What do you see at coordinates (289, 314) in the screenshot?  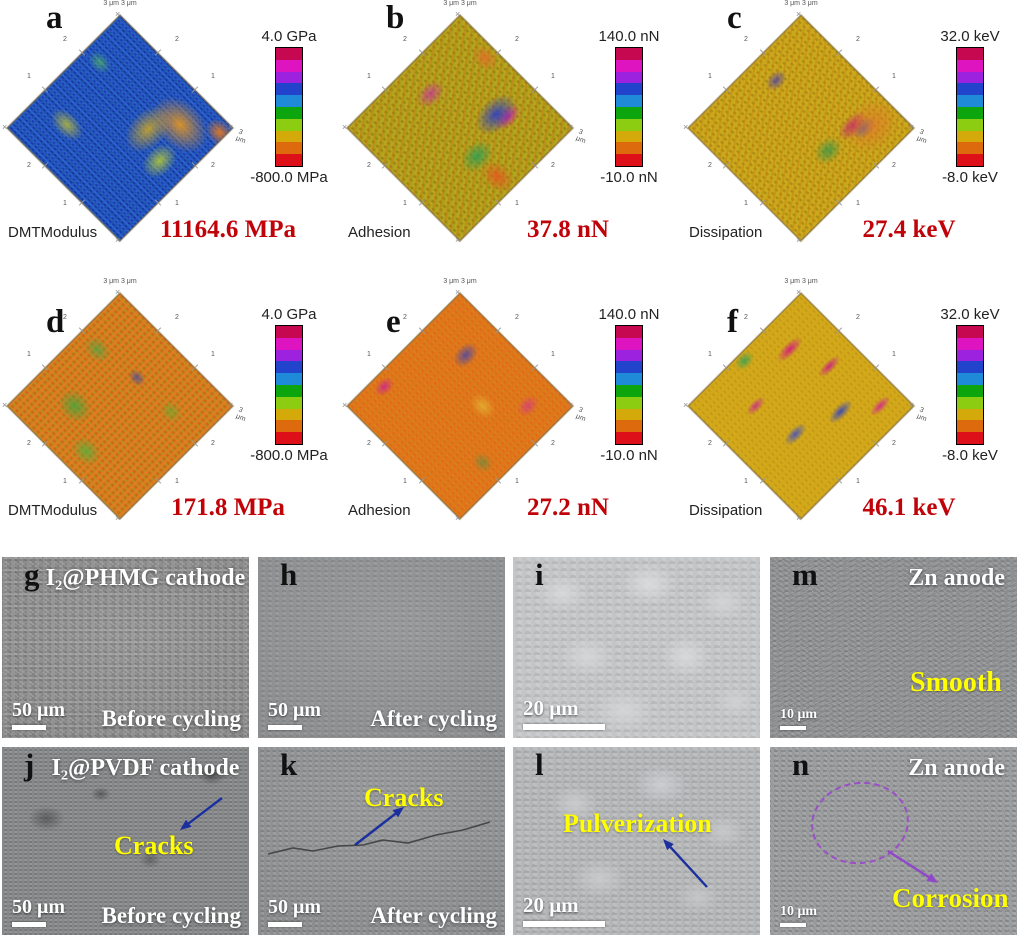 I see `colorbar-max-label: 4.0 GPa` at bounding box center [289, 314].